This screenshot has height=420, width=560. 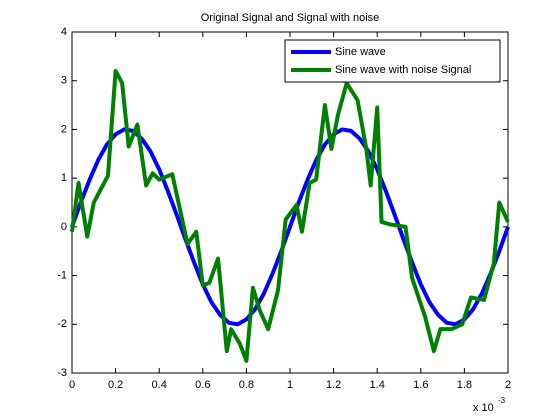 What do you see at coordinates (377, 385) in the screenshot?
I see `x-tick-label: 1.4` at bounding box center [377, 385].